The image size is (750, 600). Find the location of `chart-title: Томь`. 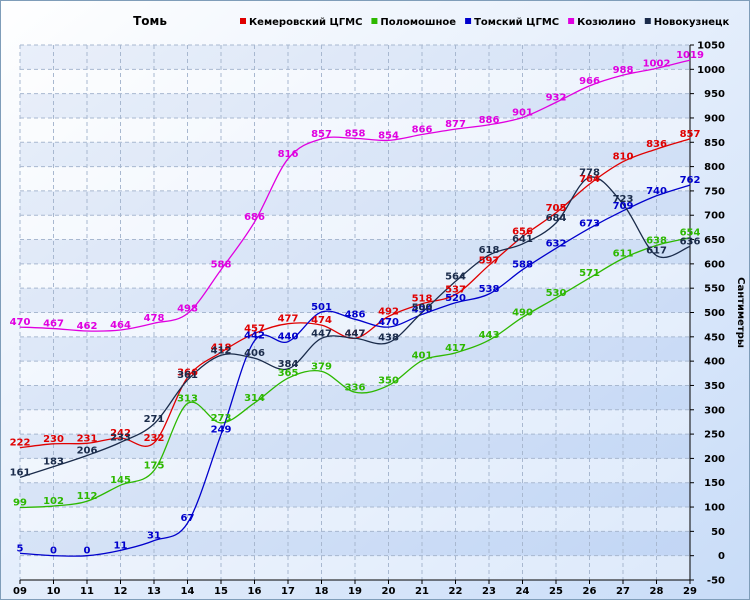

chart-title: Томь is located at coordinates (150, 21).